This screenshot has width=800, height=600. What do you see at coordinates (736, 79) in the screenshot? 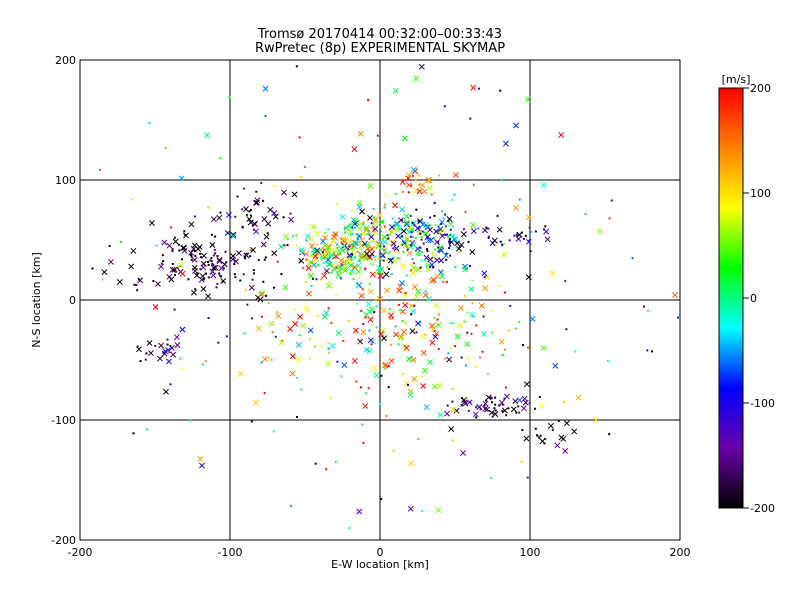
I see `colorbar-label: [m/s]` at bounding box center [736, 79].